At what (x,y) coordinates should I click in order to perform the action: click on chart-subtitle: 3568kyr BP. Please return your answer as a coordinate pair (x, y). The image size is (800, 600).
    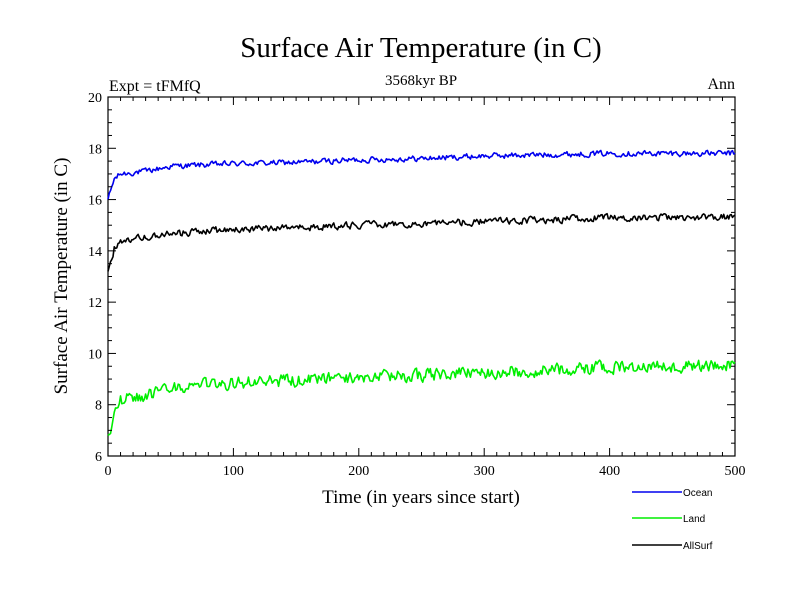
    Looking at the image, I should click on (421, 81).